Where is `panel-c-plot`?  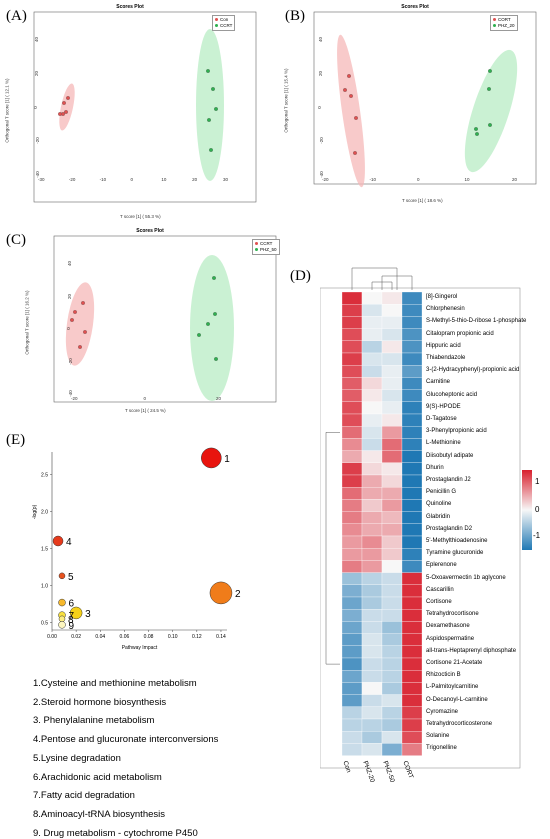
panel-c-plot is located at coordinates (165, 319).